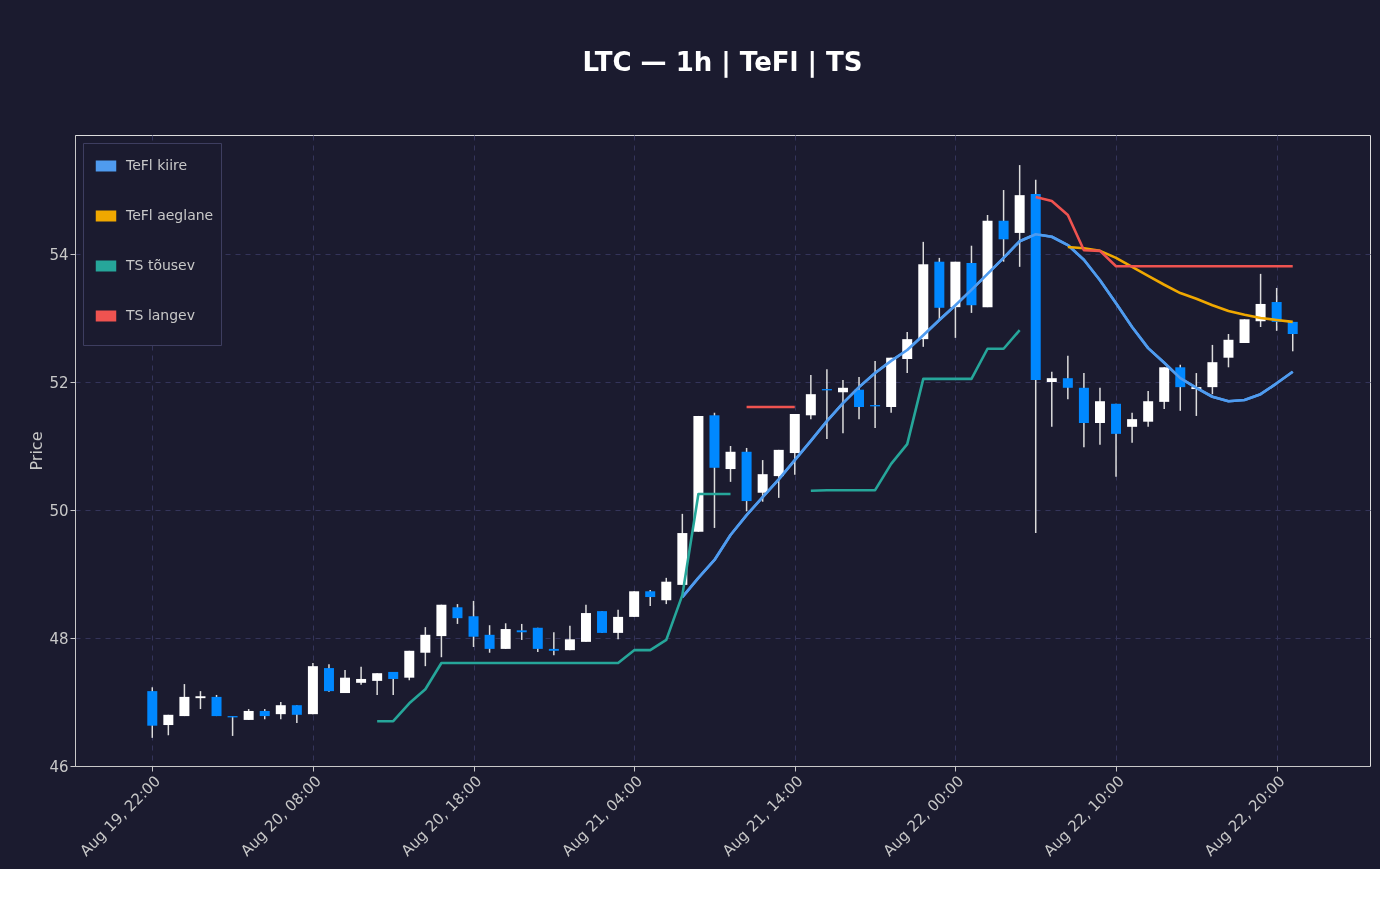 This screenshot has height=914, width=1395. What do you see at coordinates (59, 766) in the screenshot?
I see `y-tick-label: 46` at bounding box center [59, 766].